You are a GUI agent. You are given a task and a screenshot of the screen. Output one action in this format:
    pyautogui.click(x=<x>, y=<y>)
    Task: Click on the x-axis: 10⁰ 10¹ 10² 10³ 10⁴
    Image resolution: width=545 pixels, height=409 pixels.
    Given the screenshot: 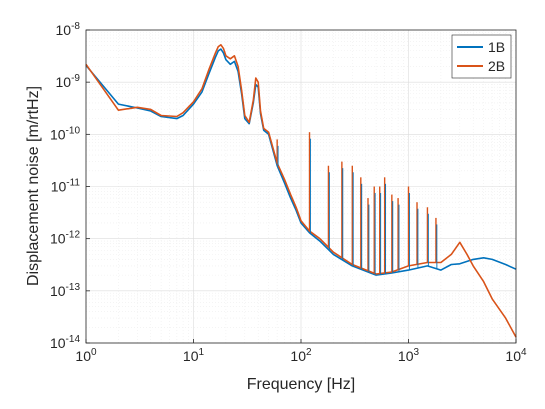 What is the action you would take?
    pyautogui.click(x=301, y=351)
    